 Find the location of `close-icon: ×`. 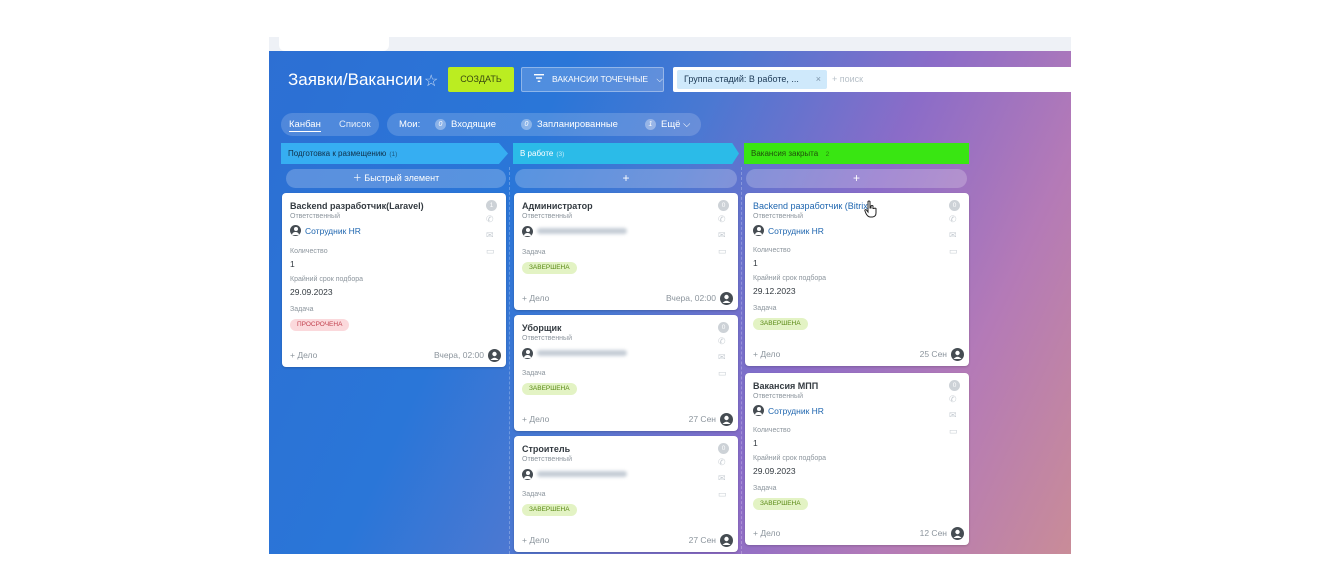

close-icon: × is located at coordinates (818, 79).